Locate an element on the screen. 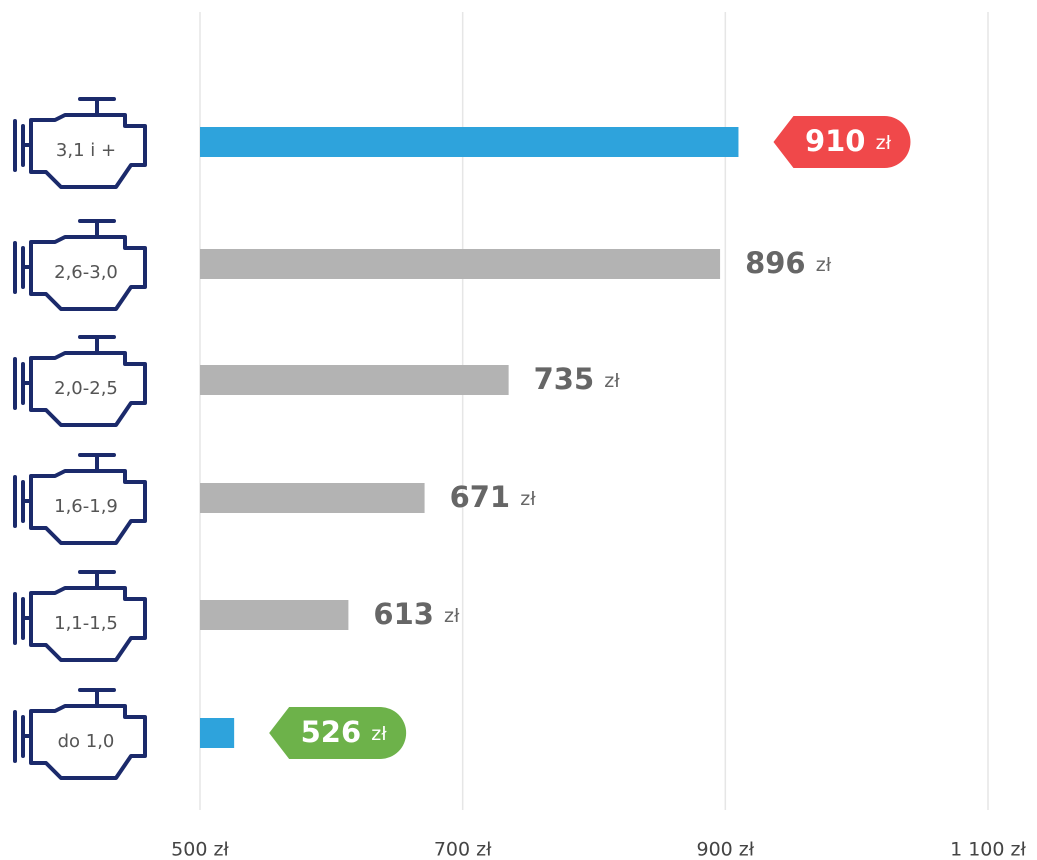 The width and height of the screenshot is (1037, 860). category-label: do 1,0 is located at coordinates (86, 741).